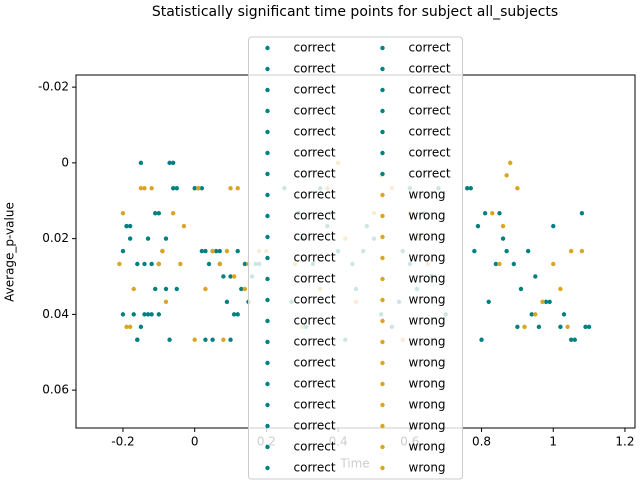  What do you see at coordinates (65, 162) in the screenshot?
I see `y-tick-label: 0` at bounding box center [65, 162].